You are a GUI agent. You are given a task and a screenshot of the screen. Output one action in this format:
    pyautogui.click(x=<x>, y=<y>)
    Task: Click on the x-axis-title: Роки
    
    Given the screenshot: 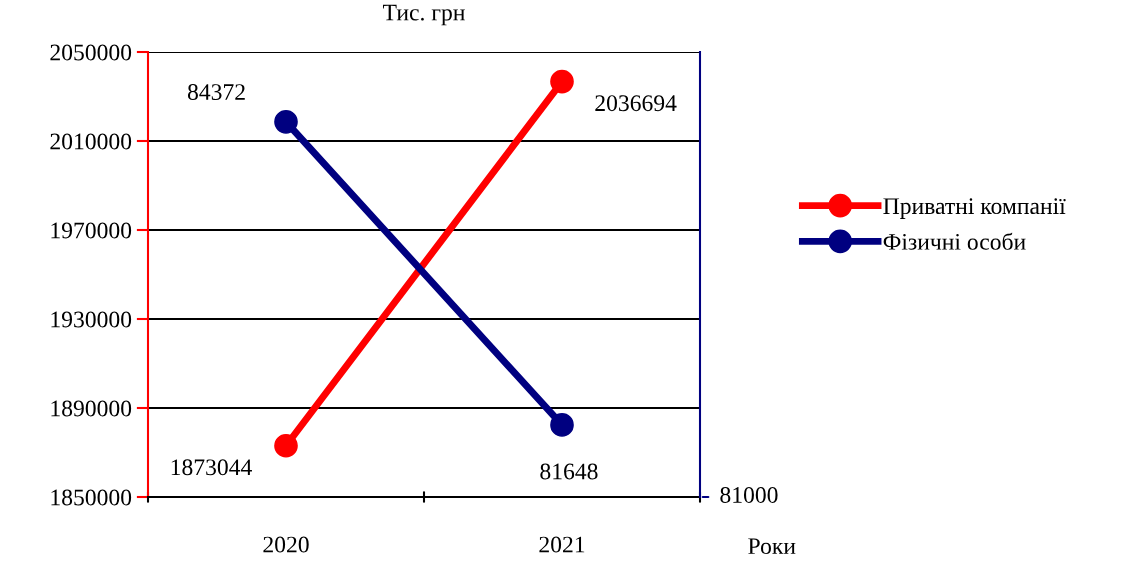 What is the action you would take?
    pyautogui.click(x=772, y=546)
    